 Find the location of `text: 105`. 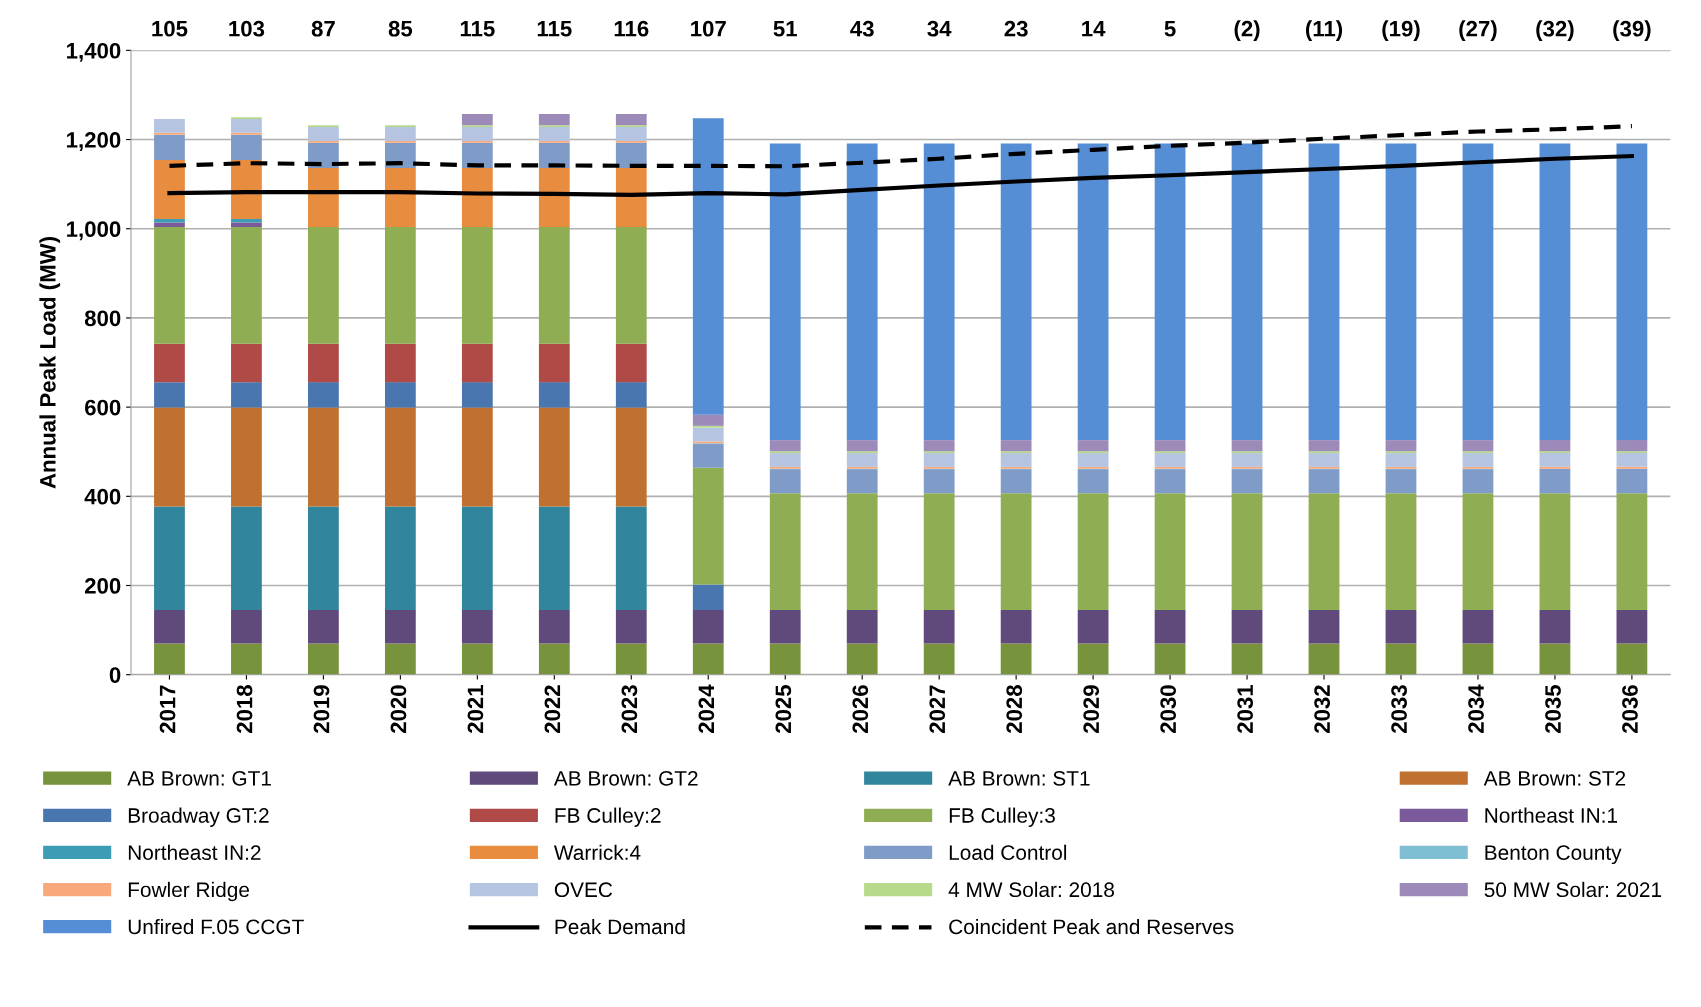

text: 105 is located at coordinates (170, 28).